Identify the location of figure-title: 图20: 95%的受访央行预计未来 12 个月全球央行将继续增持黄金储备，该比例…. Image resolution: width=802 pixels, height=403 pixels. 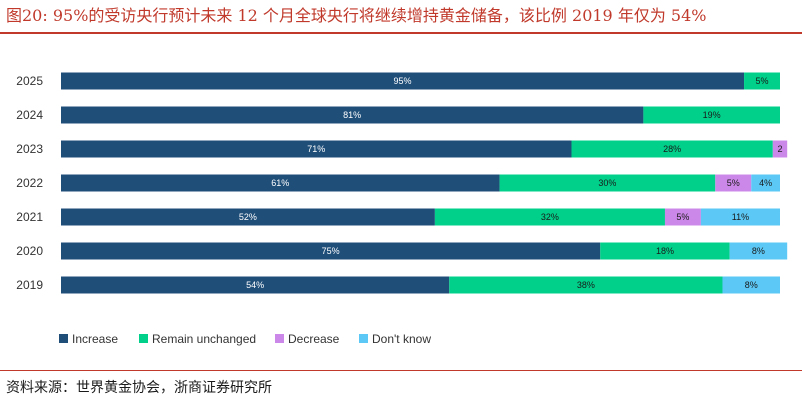
(356, 15).